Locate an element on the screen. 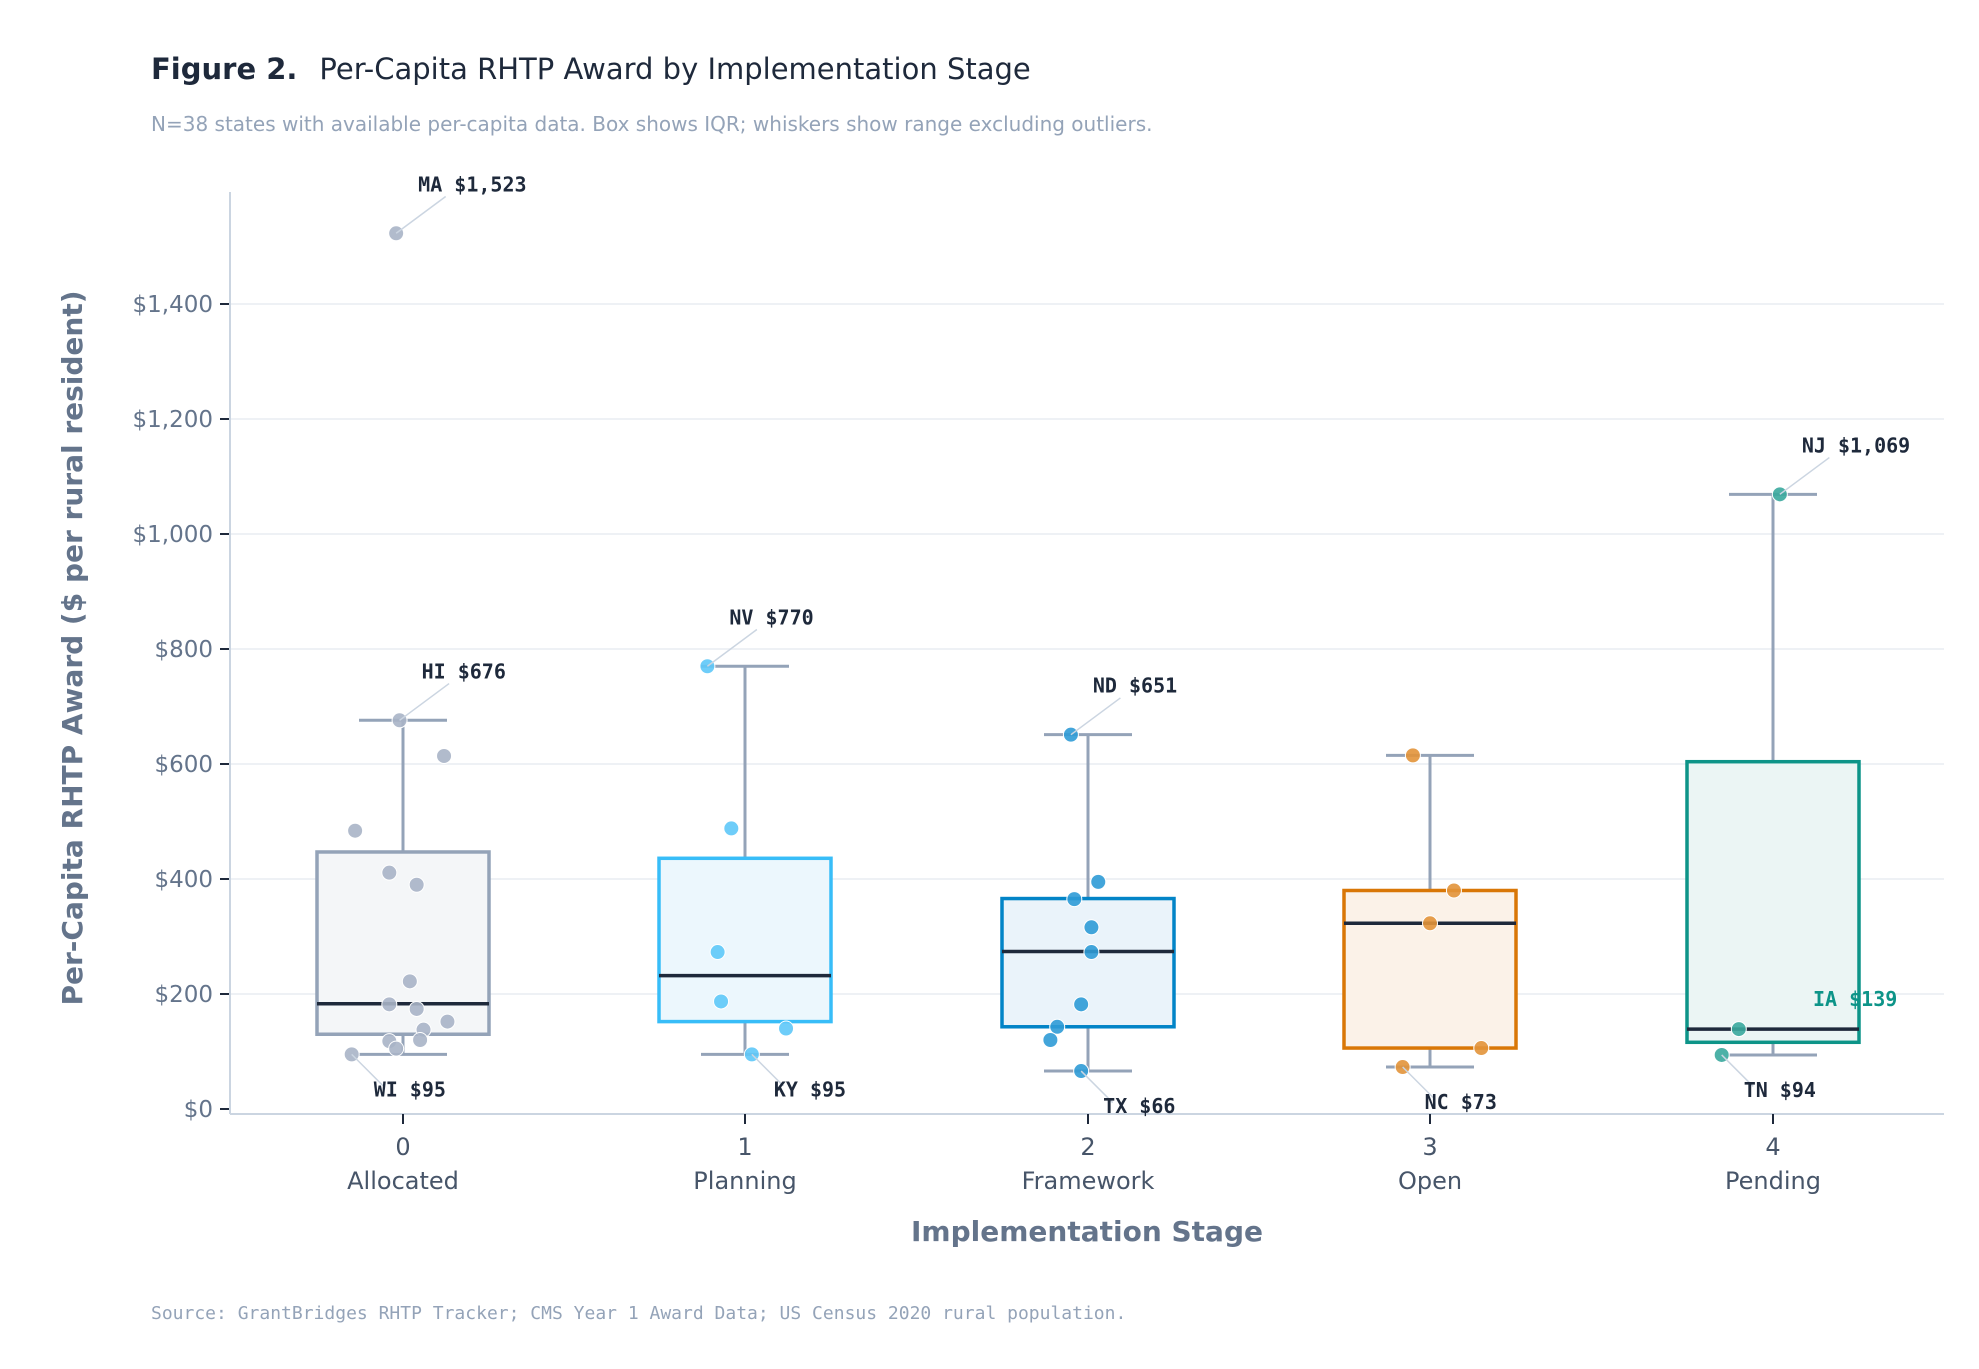 The height and width of the screenshot is (1369, 1979). box-group-framework is located at coordinates (1088, 903).